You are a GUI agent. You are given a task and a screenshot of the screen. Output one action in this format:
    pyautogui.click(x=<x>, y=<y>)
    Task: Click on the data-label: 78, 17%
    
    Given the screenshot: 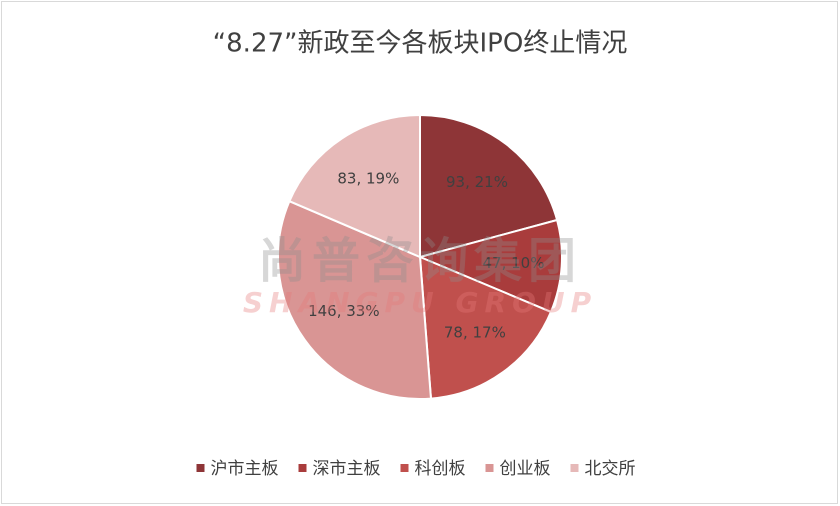 What is the action you would take?
    pyautogui.click(x=475, y=332)
    